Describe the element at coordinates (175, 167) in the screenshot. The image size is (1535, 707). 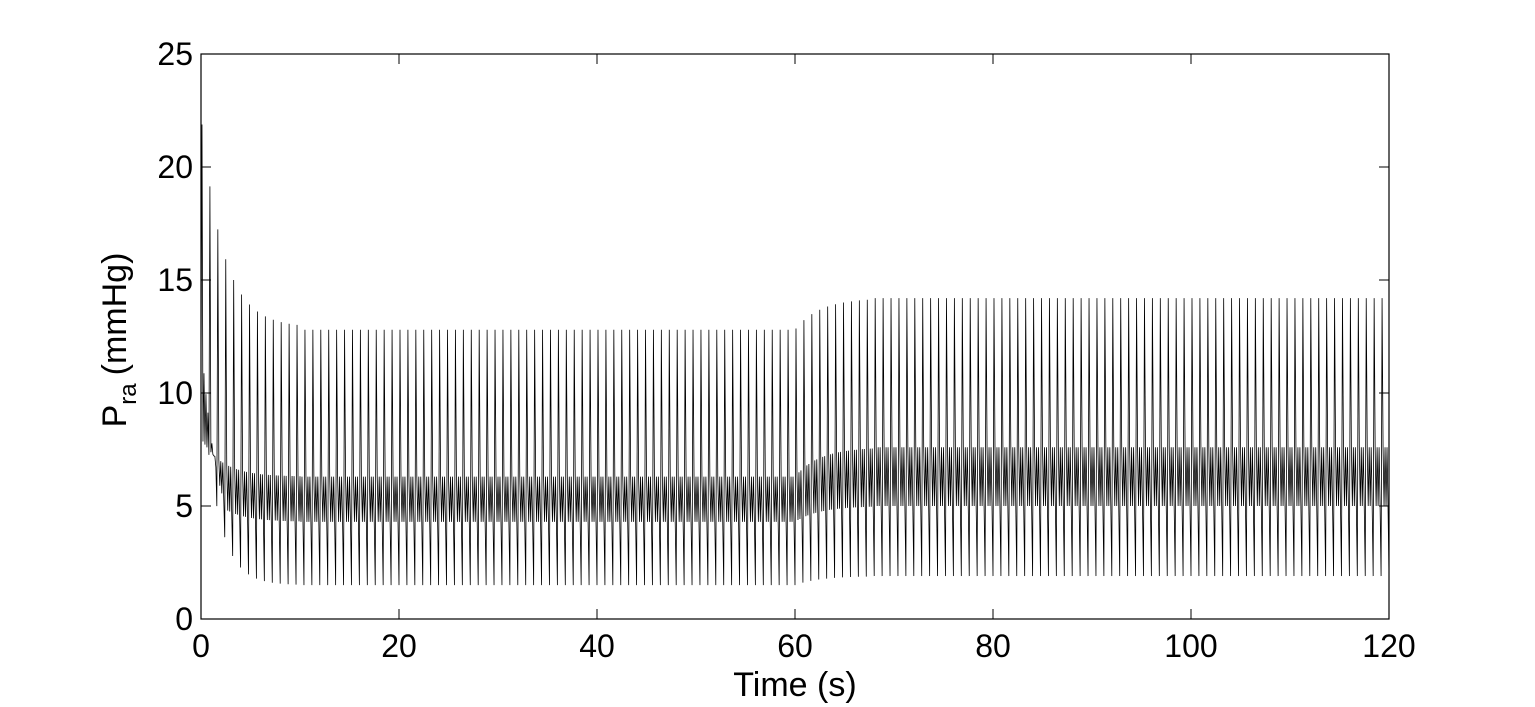
I see `y-tick-label: 20` at that location.